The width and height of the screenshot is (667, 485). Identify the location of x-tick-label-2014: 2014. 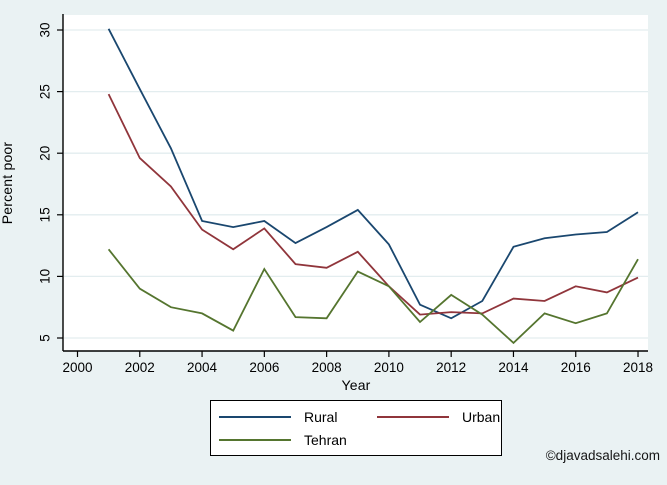
(513, 367).